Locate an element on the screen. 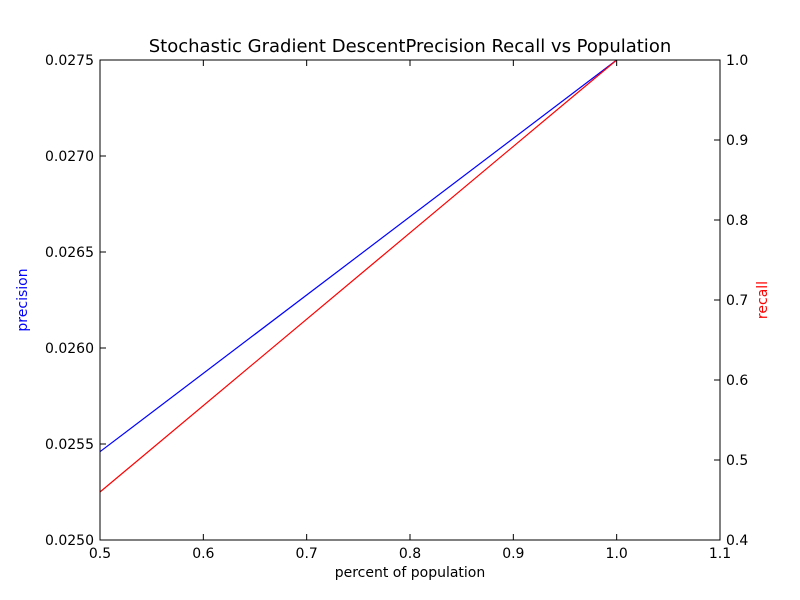  y-axis-left: 0.0250 0.0255 0.0260 0.0265 0.0270 0.0275 is located at coordinates (75, 301).